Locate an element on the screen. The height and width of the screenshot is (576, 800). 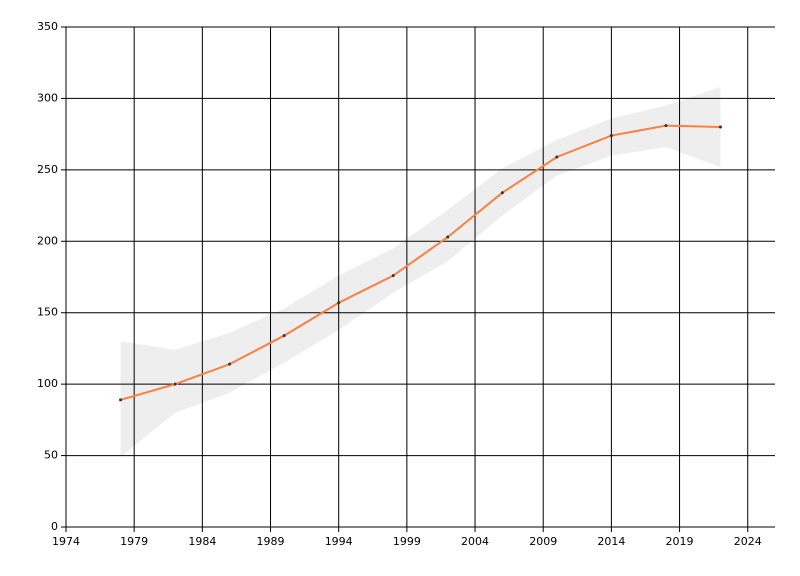
y-tick-label: 200 is located at coordinates (47, 240).